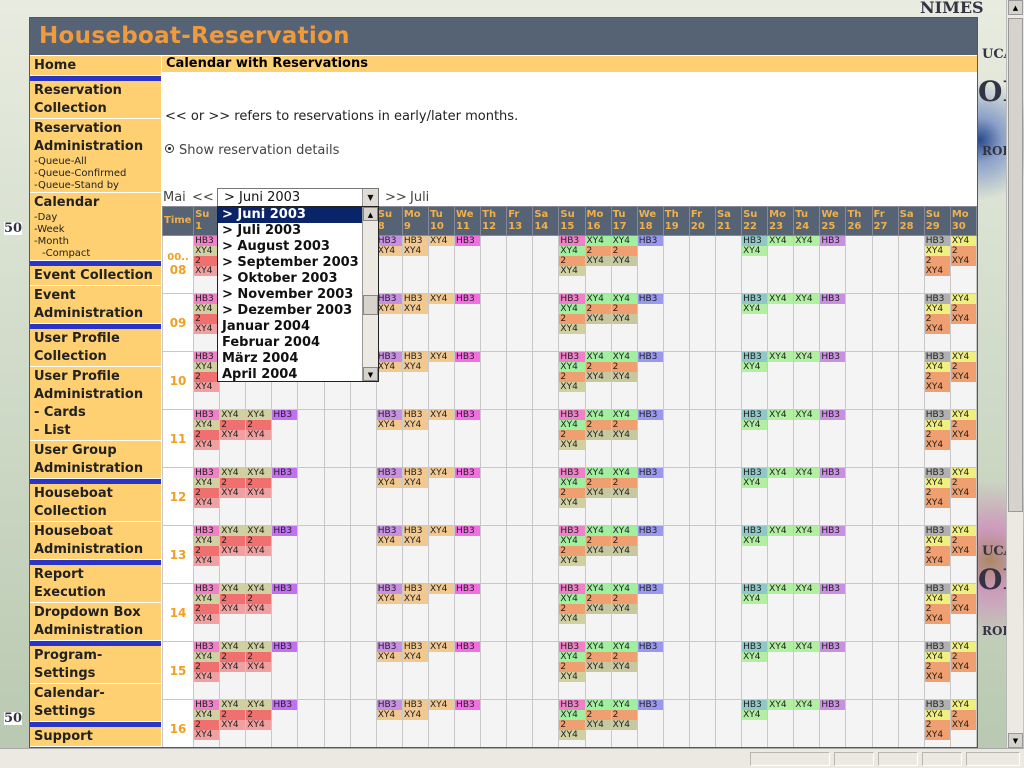  Describe the element at coordinates (169, 148) in the screenshot. I see `radio-icon` at that location.